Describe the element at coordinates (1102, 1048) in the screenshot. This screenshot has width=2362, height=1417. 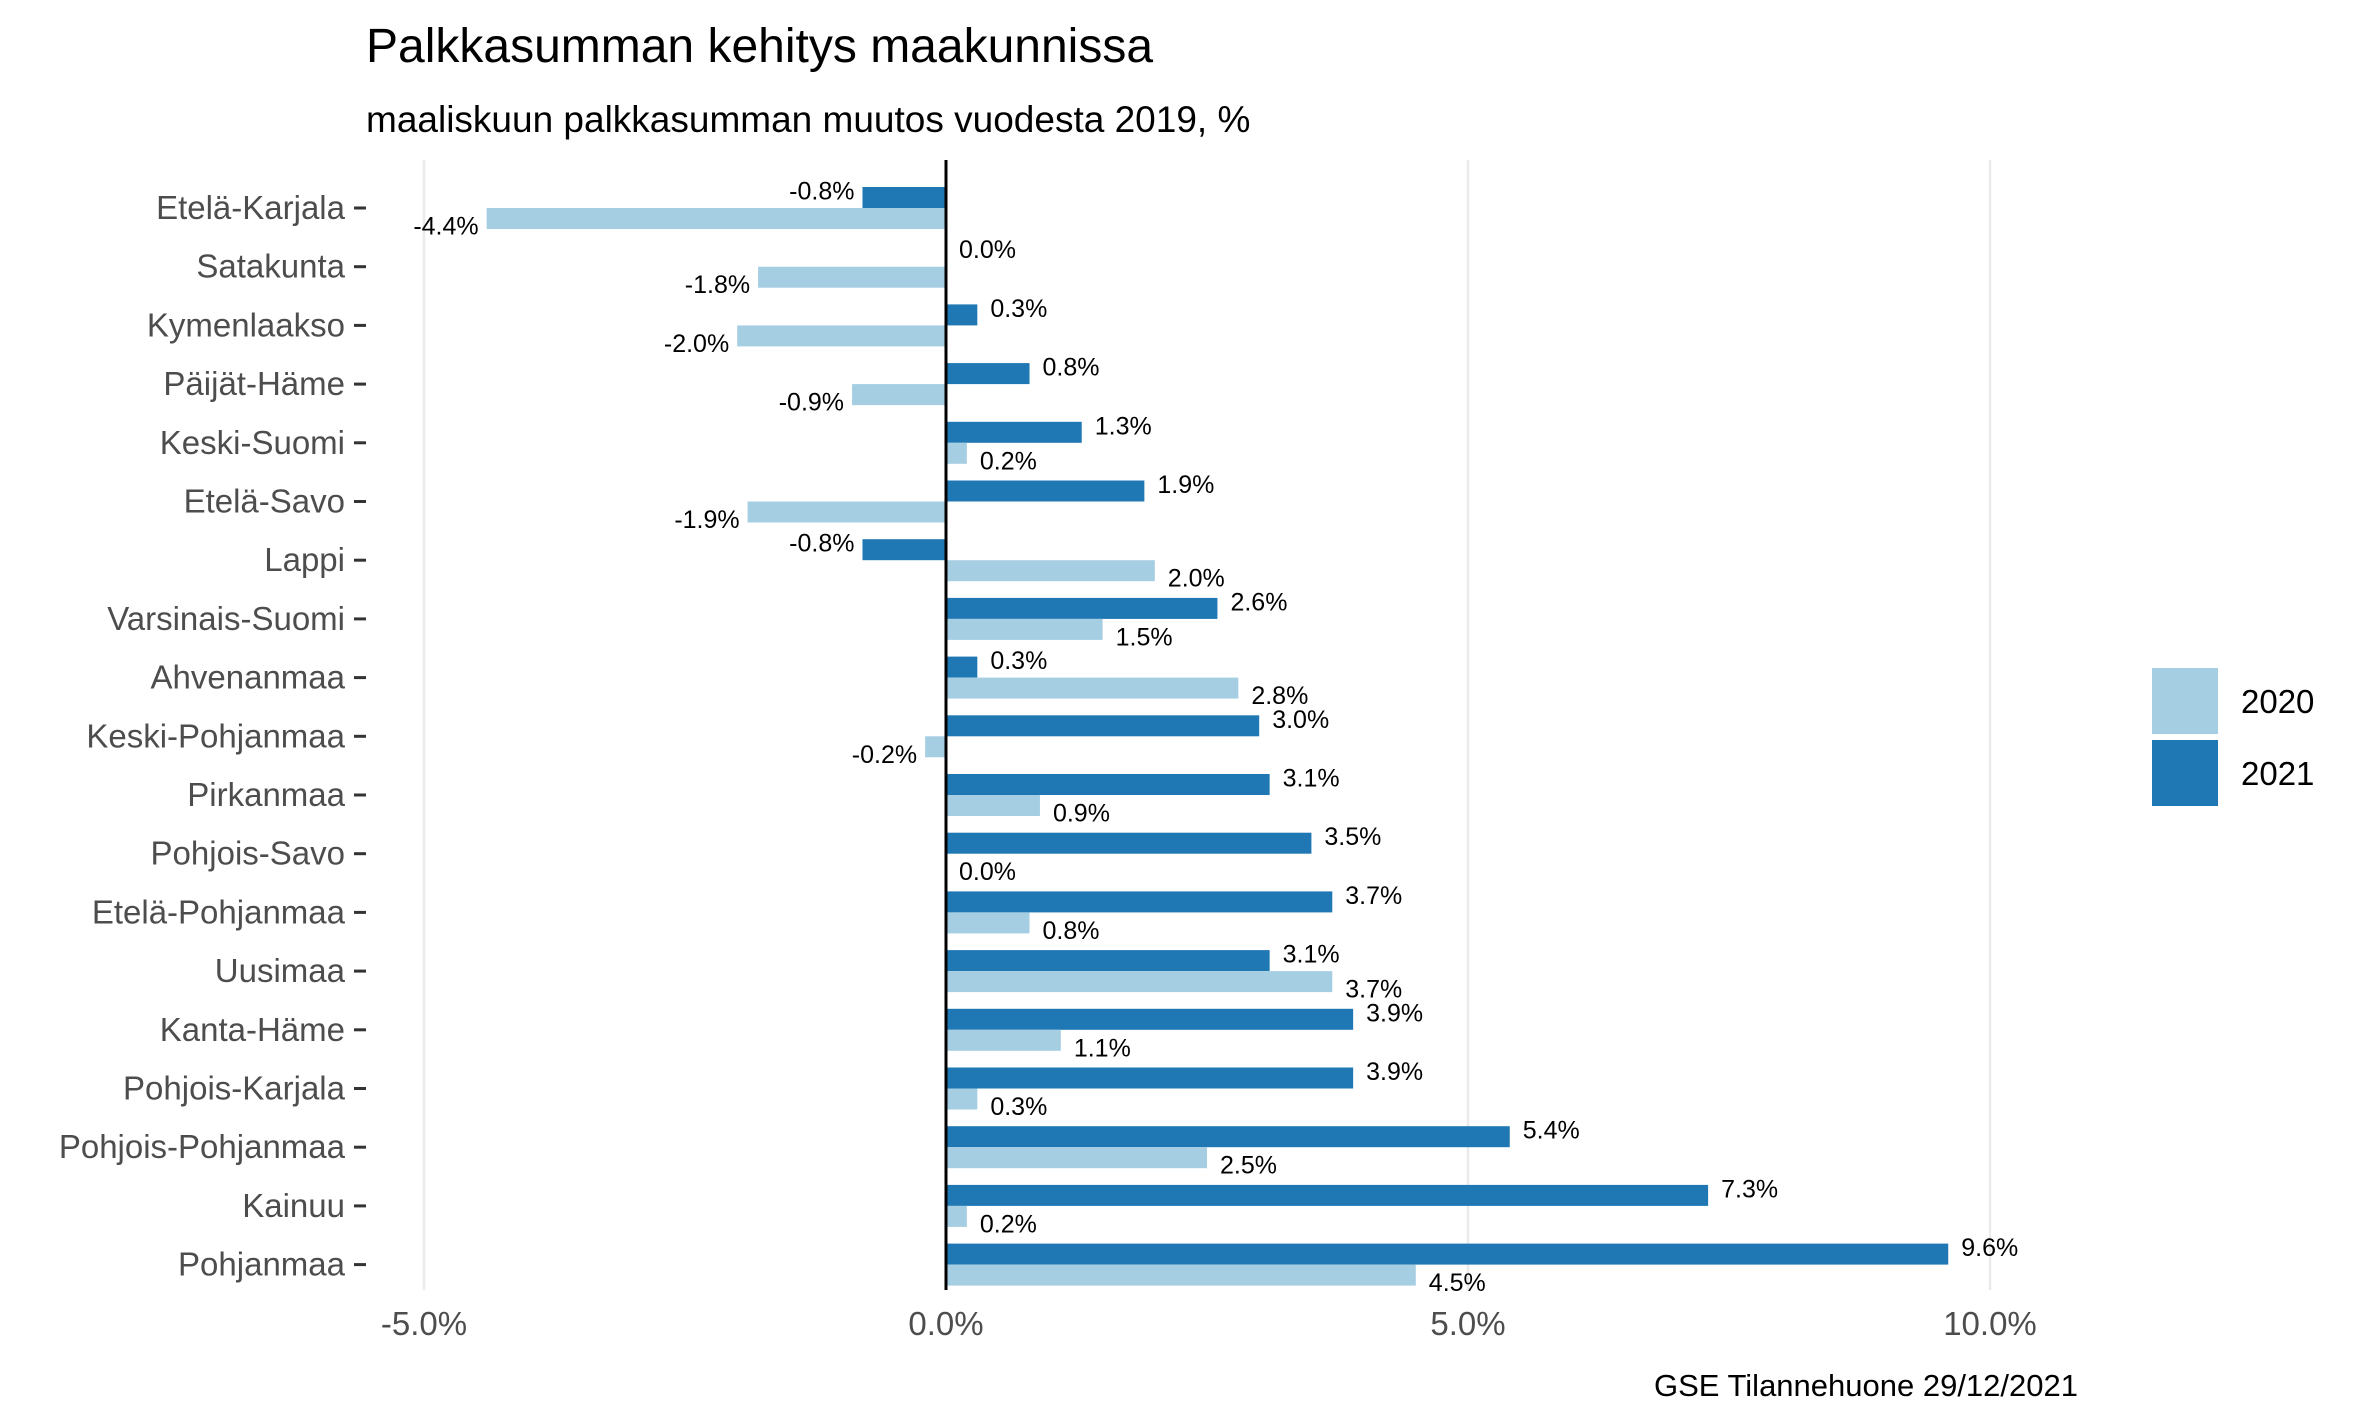
I see `data-label-2020: 1.1%` at that location.